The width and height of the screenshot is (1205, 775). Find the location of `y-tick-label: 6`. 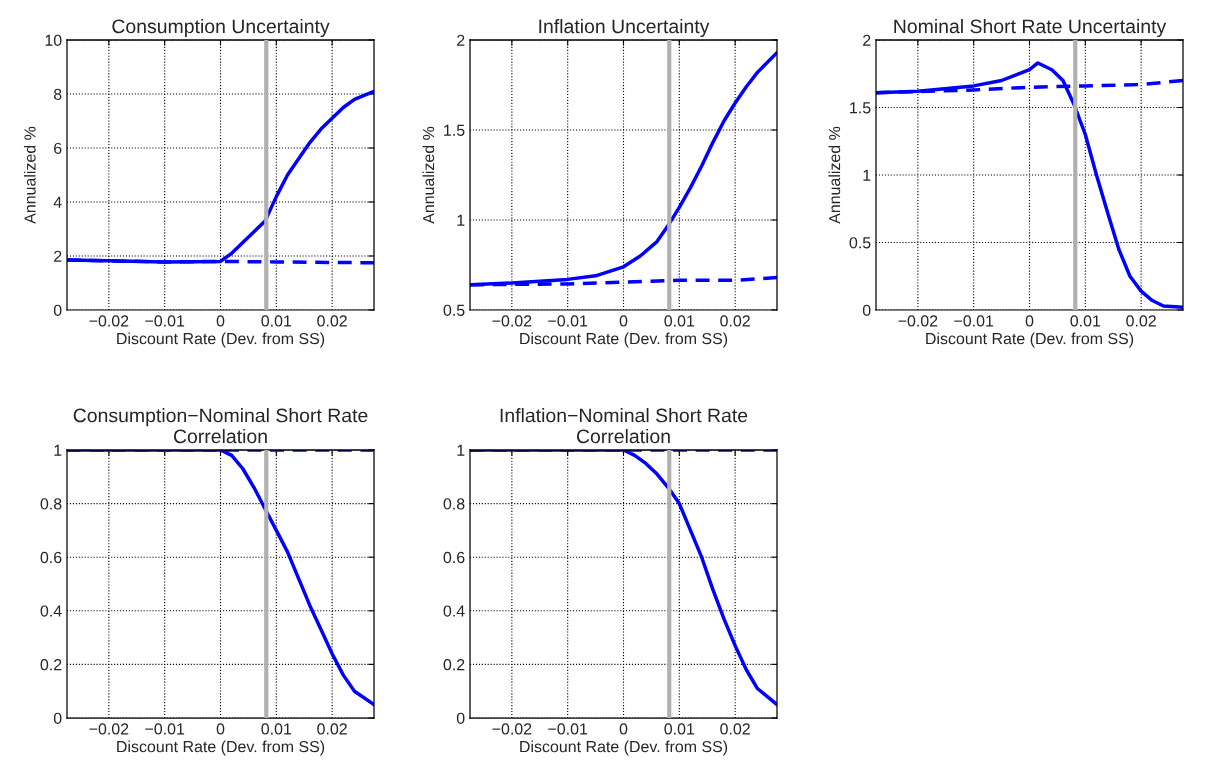

y-tick-label: 6 is located at coordinates (58, 148).